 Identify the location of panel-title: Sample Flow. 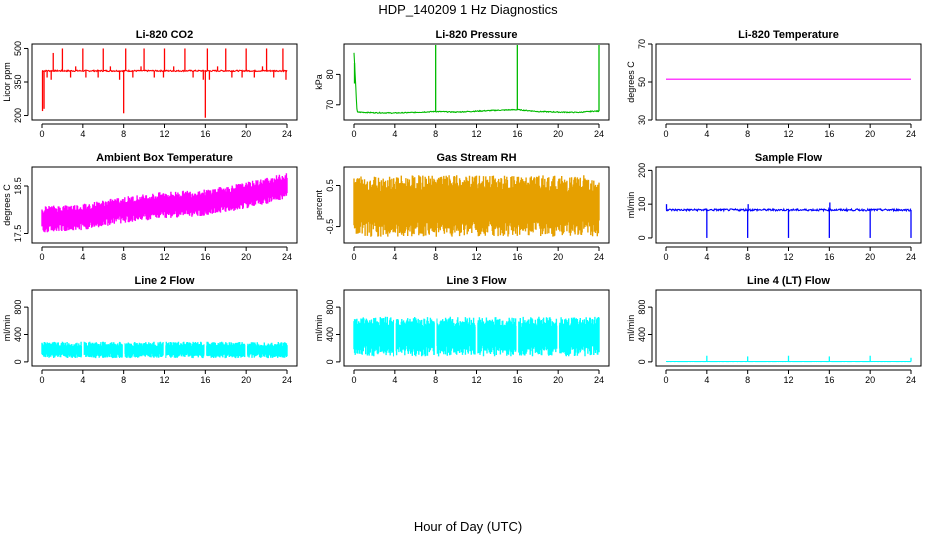
(789, 158).